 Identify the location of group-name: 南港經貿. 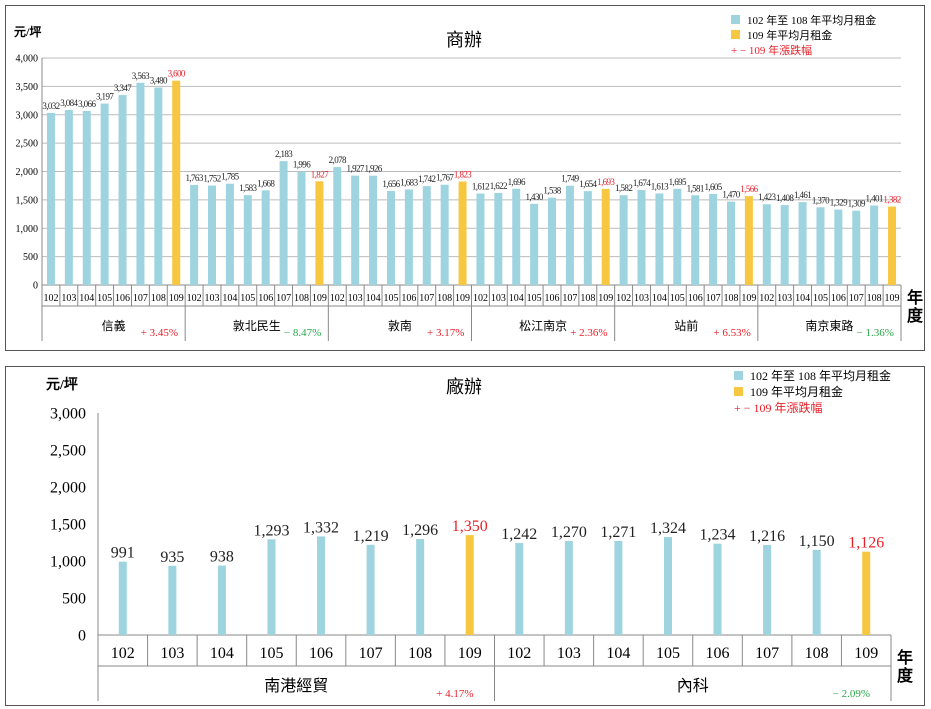
(296, 686).